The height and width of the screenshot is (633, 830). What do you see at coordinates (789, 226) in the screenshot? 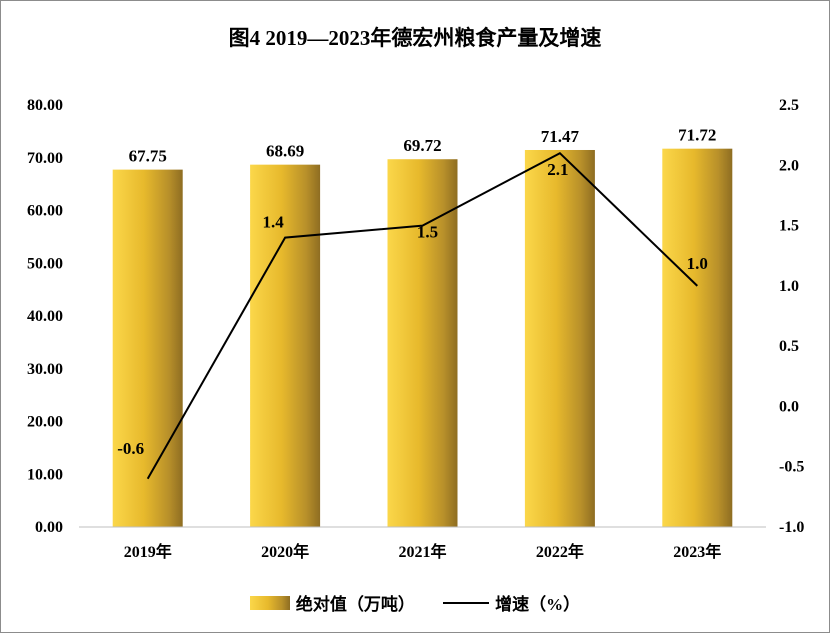
I see `y-right-tick-label: 1.5` at bounding box center [789, 226].